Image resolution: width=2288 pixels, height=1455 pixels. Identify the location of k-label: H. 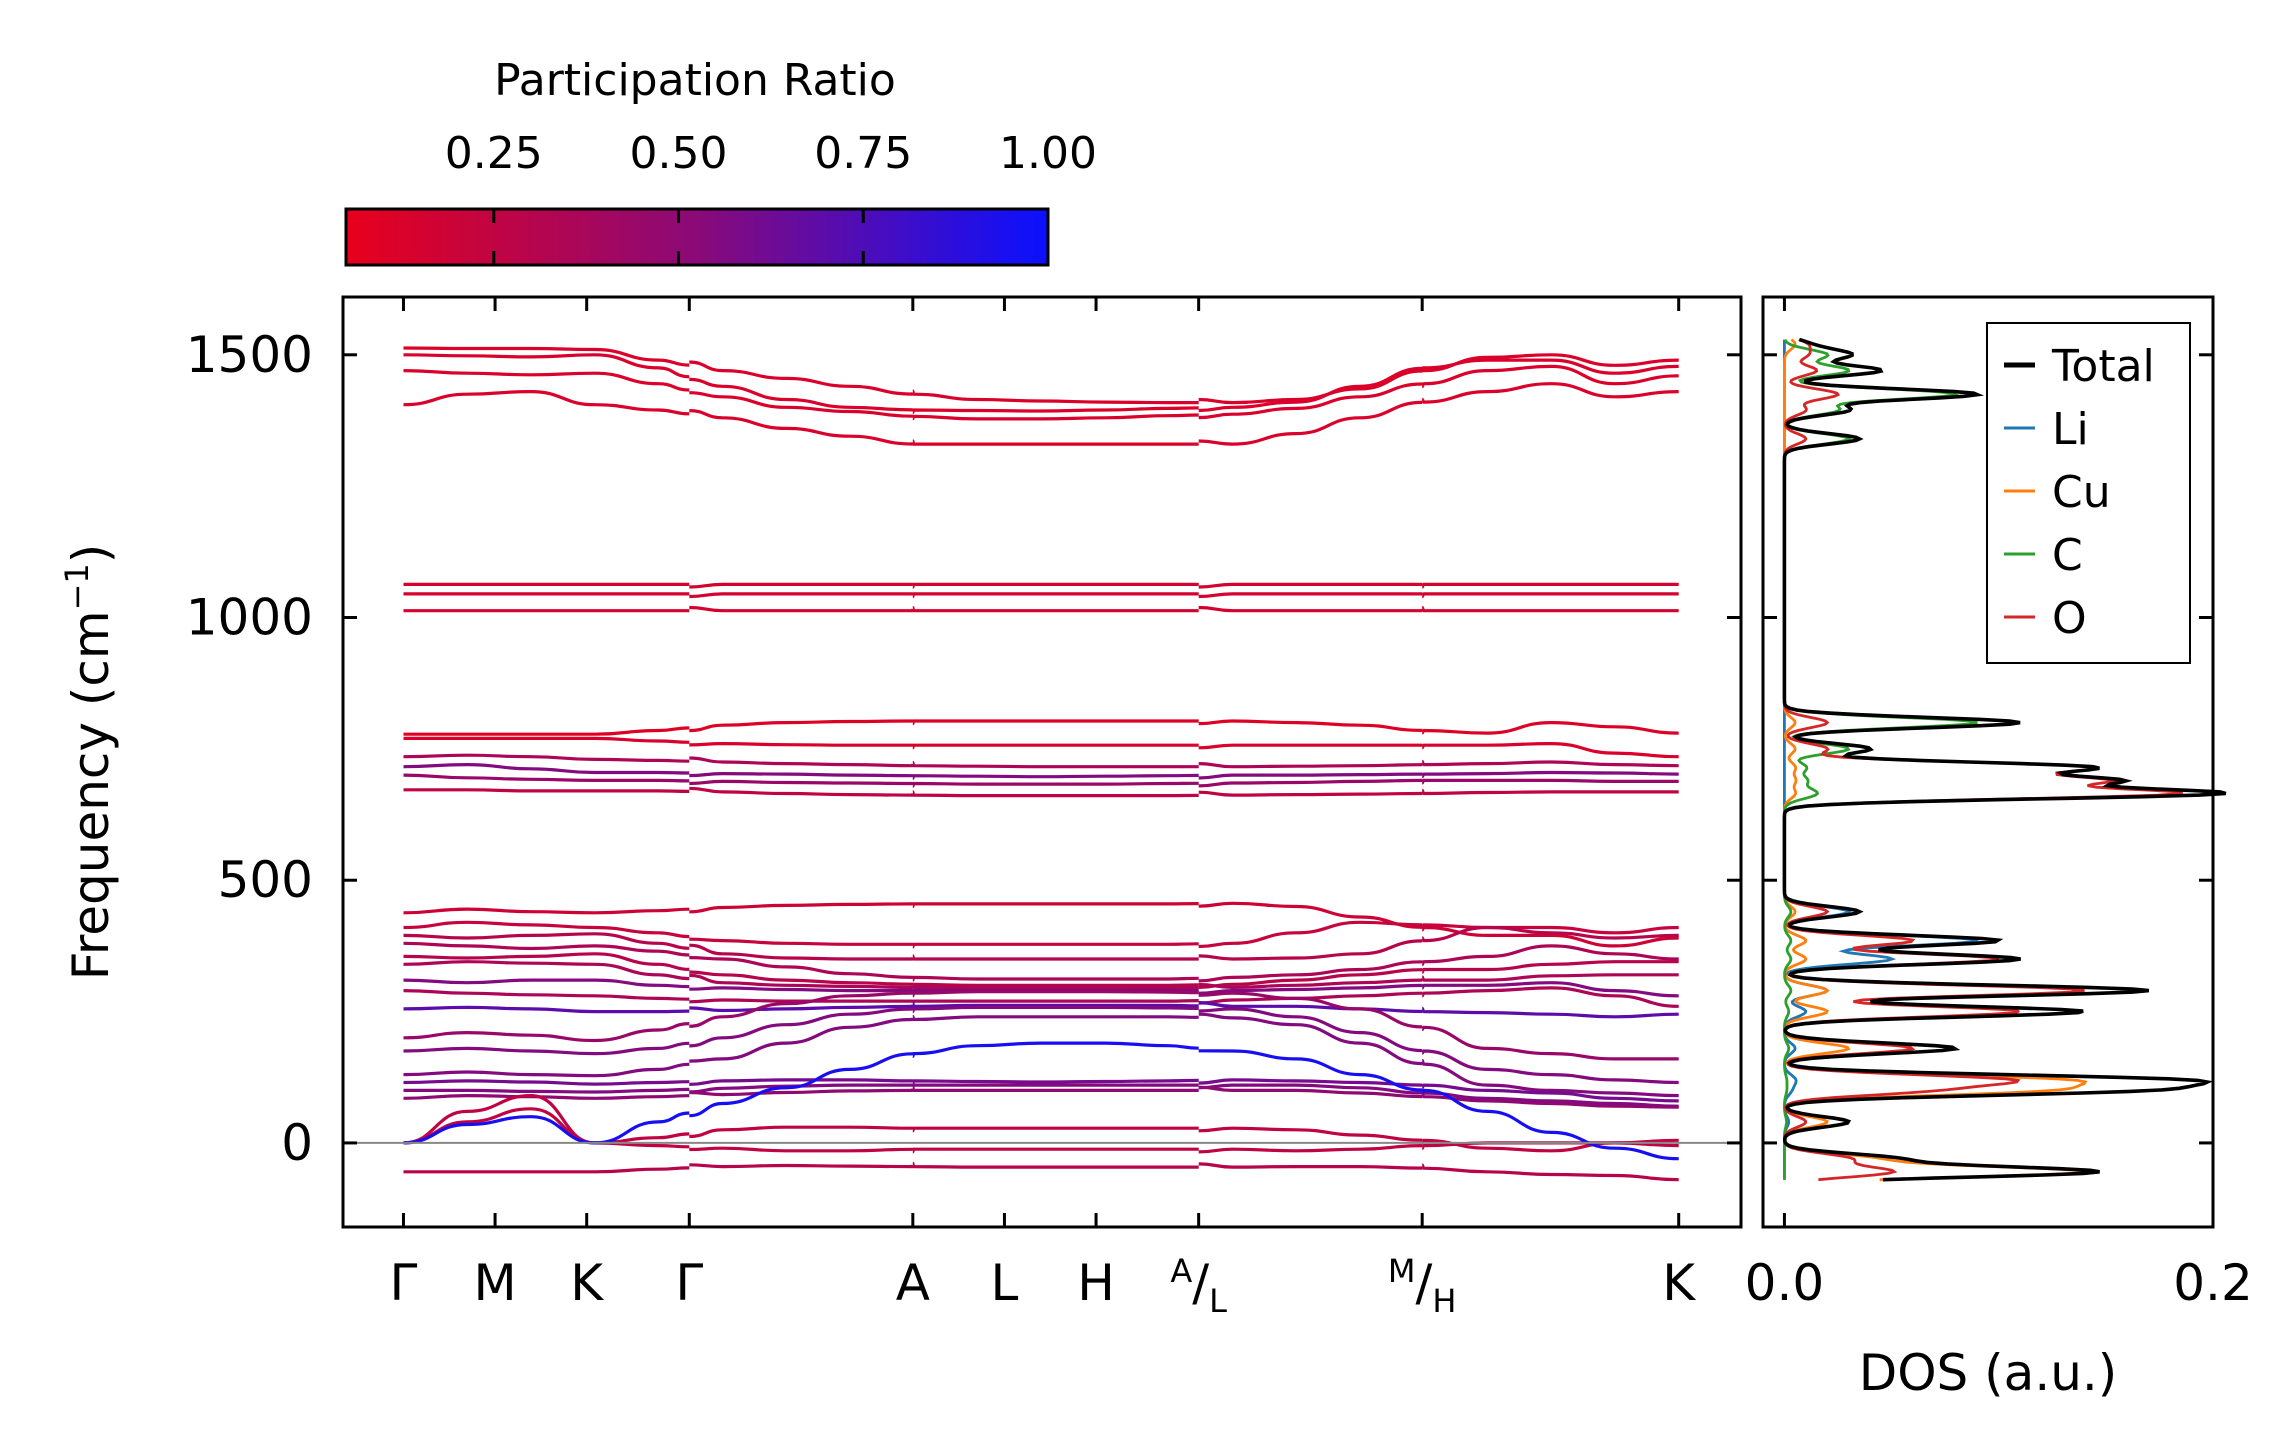
(1096, 1283).